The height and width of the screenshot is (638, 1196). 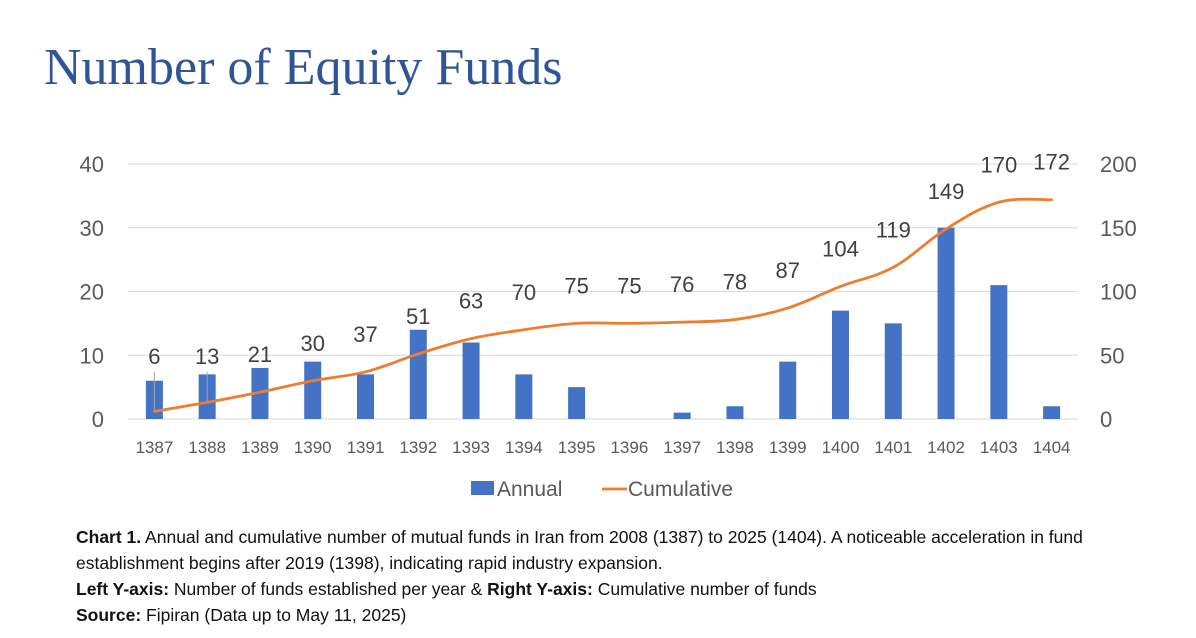 What do you see at coordinates (682, 447) in the screenshot?
I see `x-tick-label: 1397` at bounding box center [682, 447].